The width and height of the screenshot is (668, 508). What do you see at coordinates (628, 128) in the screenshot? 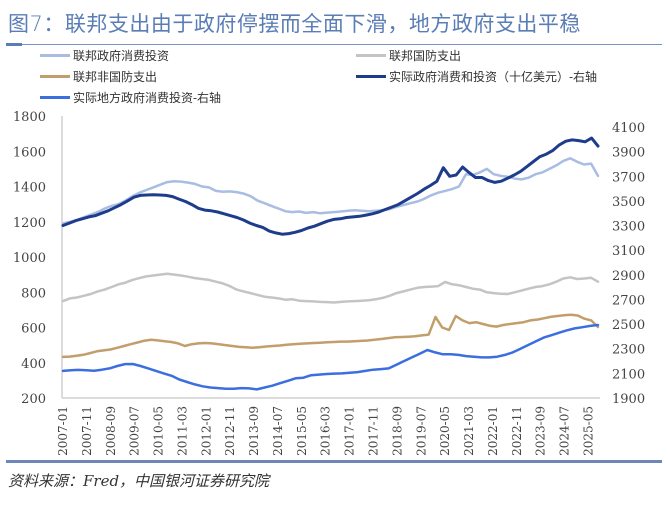
I see `y-right-tick-label: 4100` at bounding box center [628, 128].